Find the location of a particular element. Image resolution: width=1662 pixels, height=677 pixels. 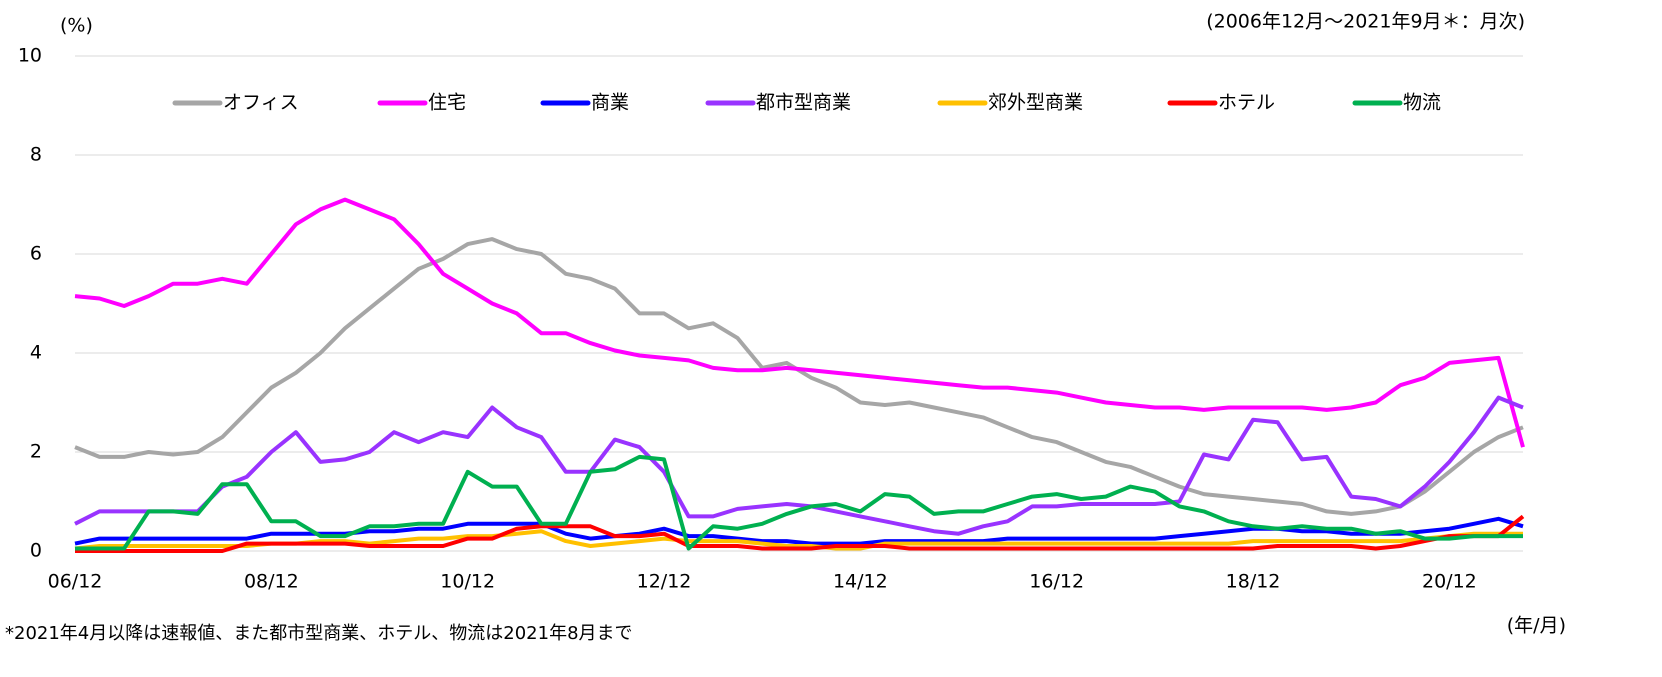

x-tick-label: 12/12 is located at coordinates (664, 582).